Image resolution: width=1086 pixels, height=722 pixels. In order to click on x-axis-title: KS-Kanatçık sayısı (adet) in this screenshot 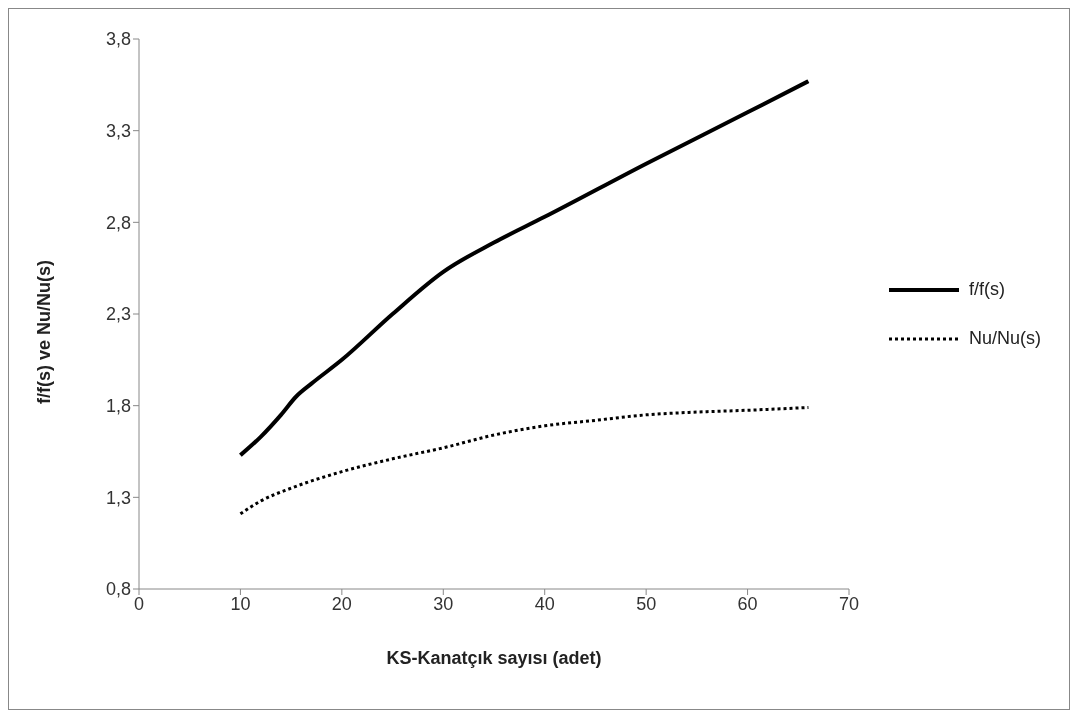, I will do `click(494, 658)`.